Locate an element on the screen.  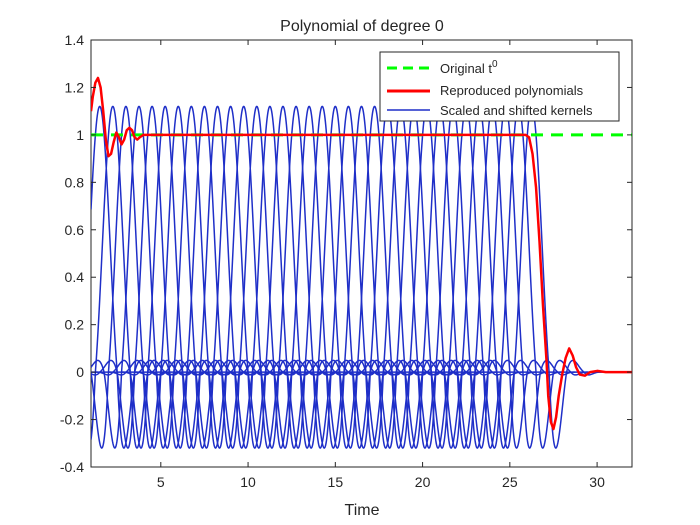
legend-label-original-base: Original t is located at coordinates (466, 68).